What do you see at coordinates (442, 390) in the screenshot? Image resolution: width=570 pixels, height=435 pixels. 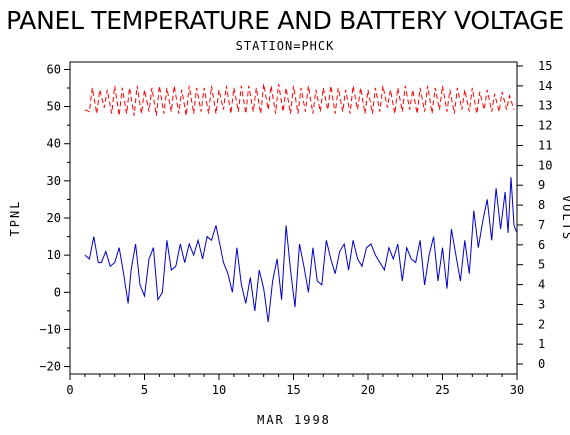 I see `x-tick-label: 25` at bounding box center [442, 390].